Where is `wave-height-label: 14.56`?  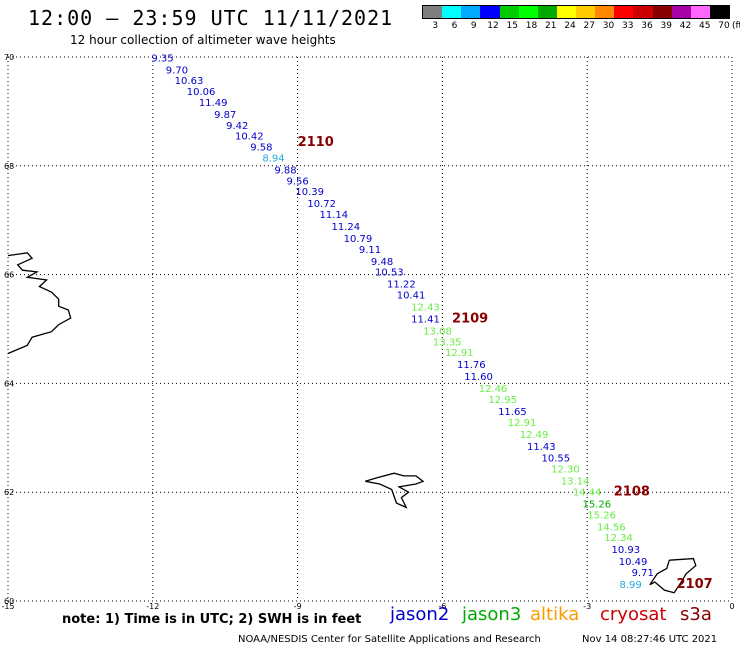 wave-height-label: 14.56 is located at coordinates (611, 527).